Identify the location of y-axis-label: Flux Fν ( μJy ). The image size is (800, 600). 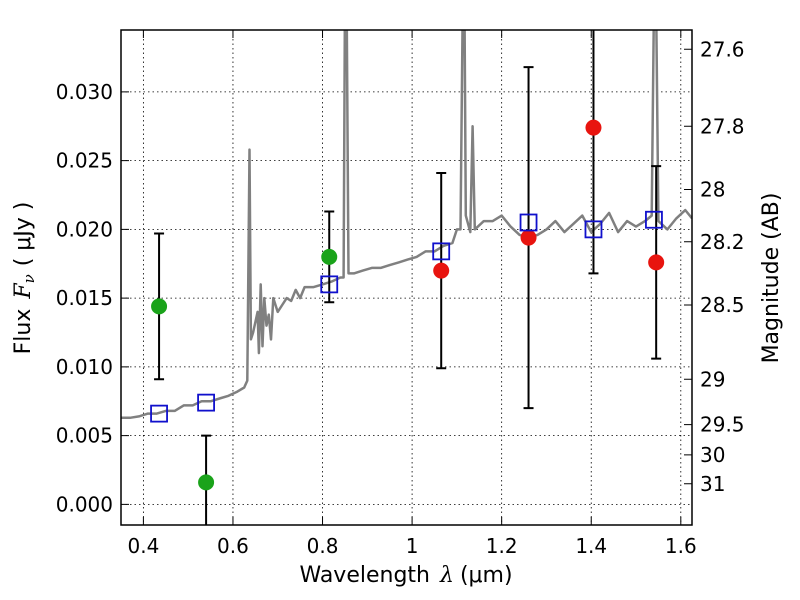
(24, 278).